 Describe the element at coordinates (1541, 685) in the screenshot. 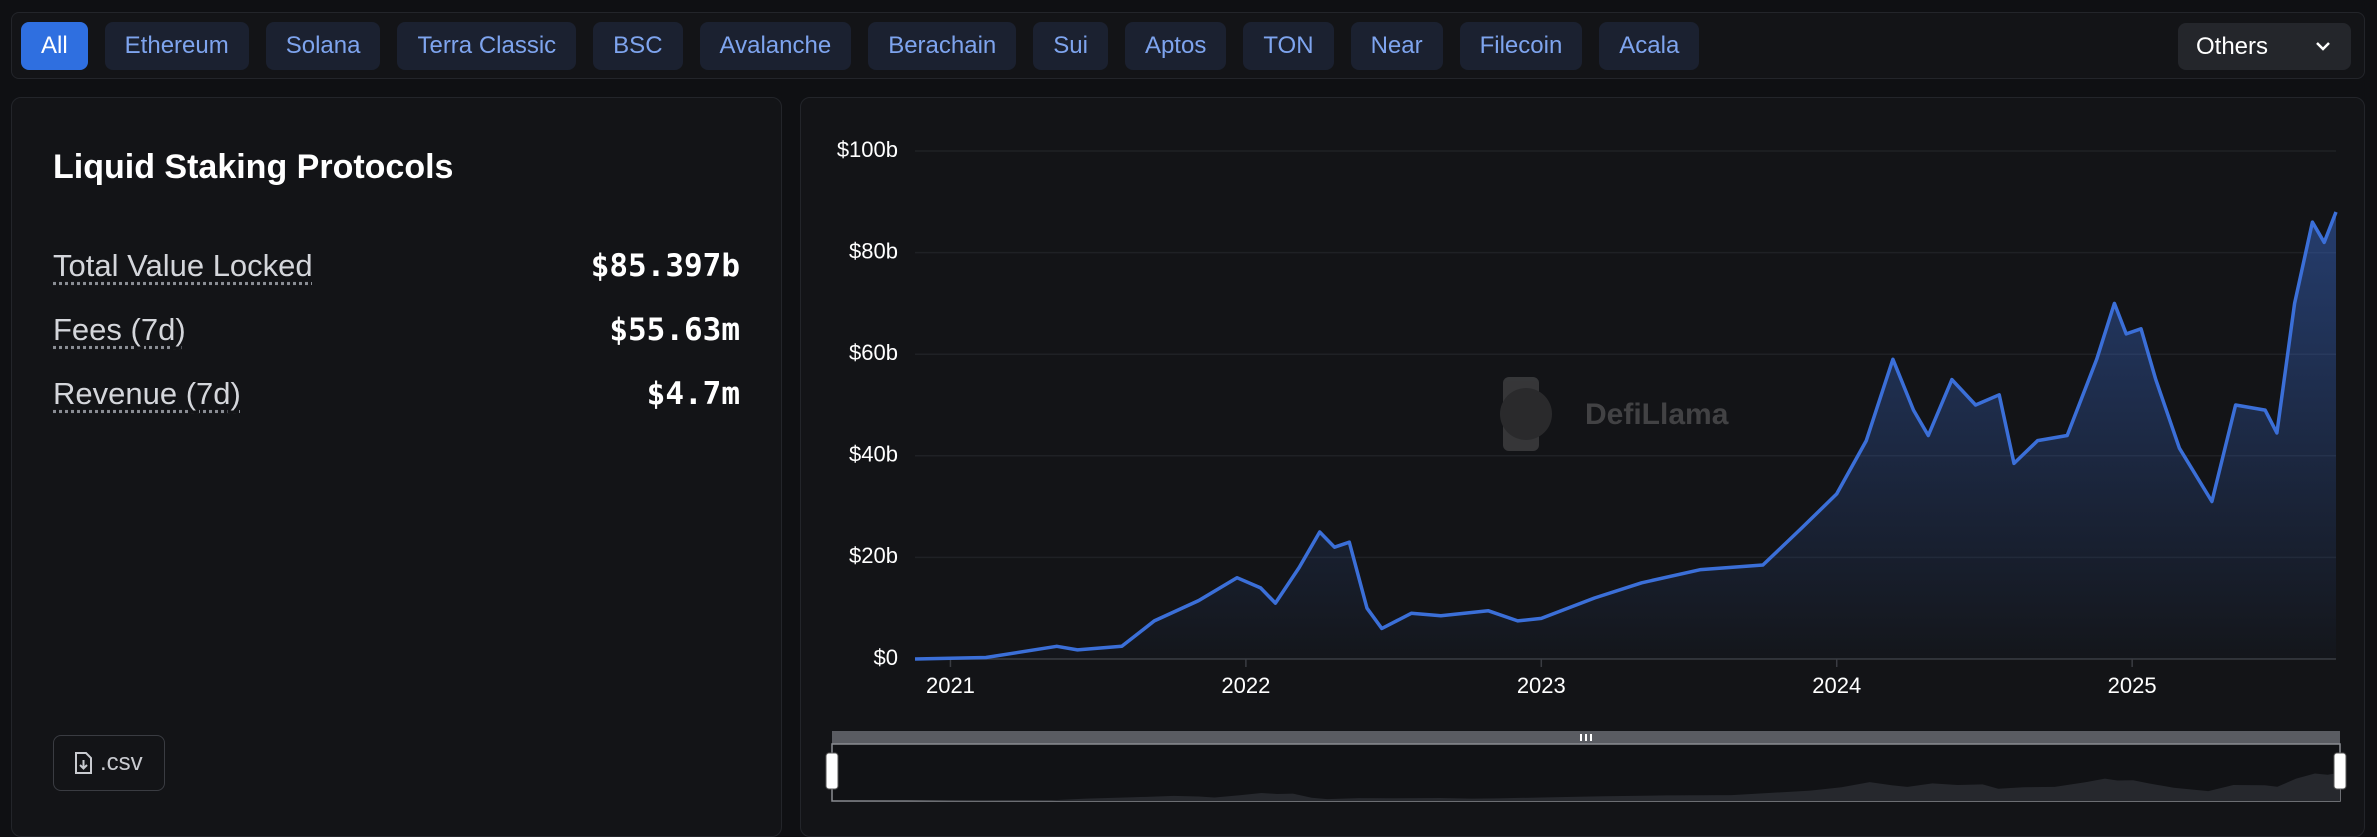

I see `x-tick-label: 2023` at that location.